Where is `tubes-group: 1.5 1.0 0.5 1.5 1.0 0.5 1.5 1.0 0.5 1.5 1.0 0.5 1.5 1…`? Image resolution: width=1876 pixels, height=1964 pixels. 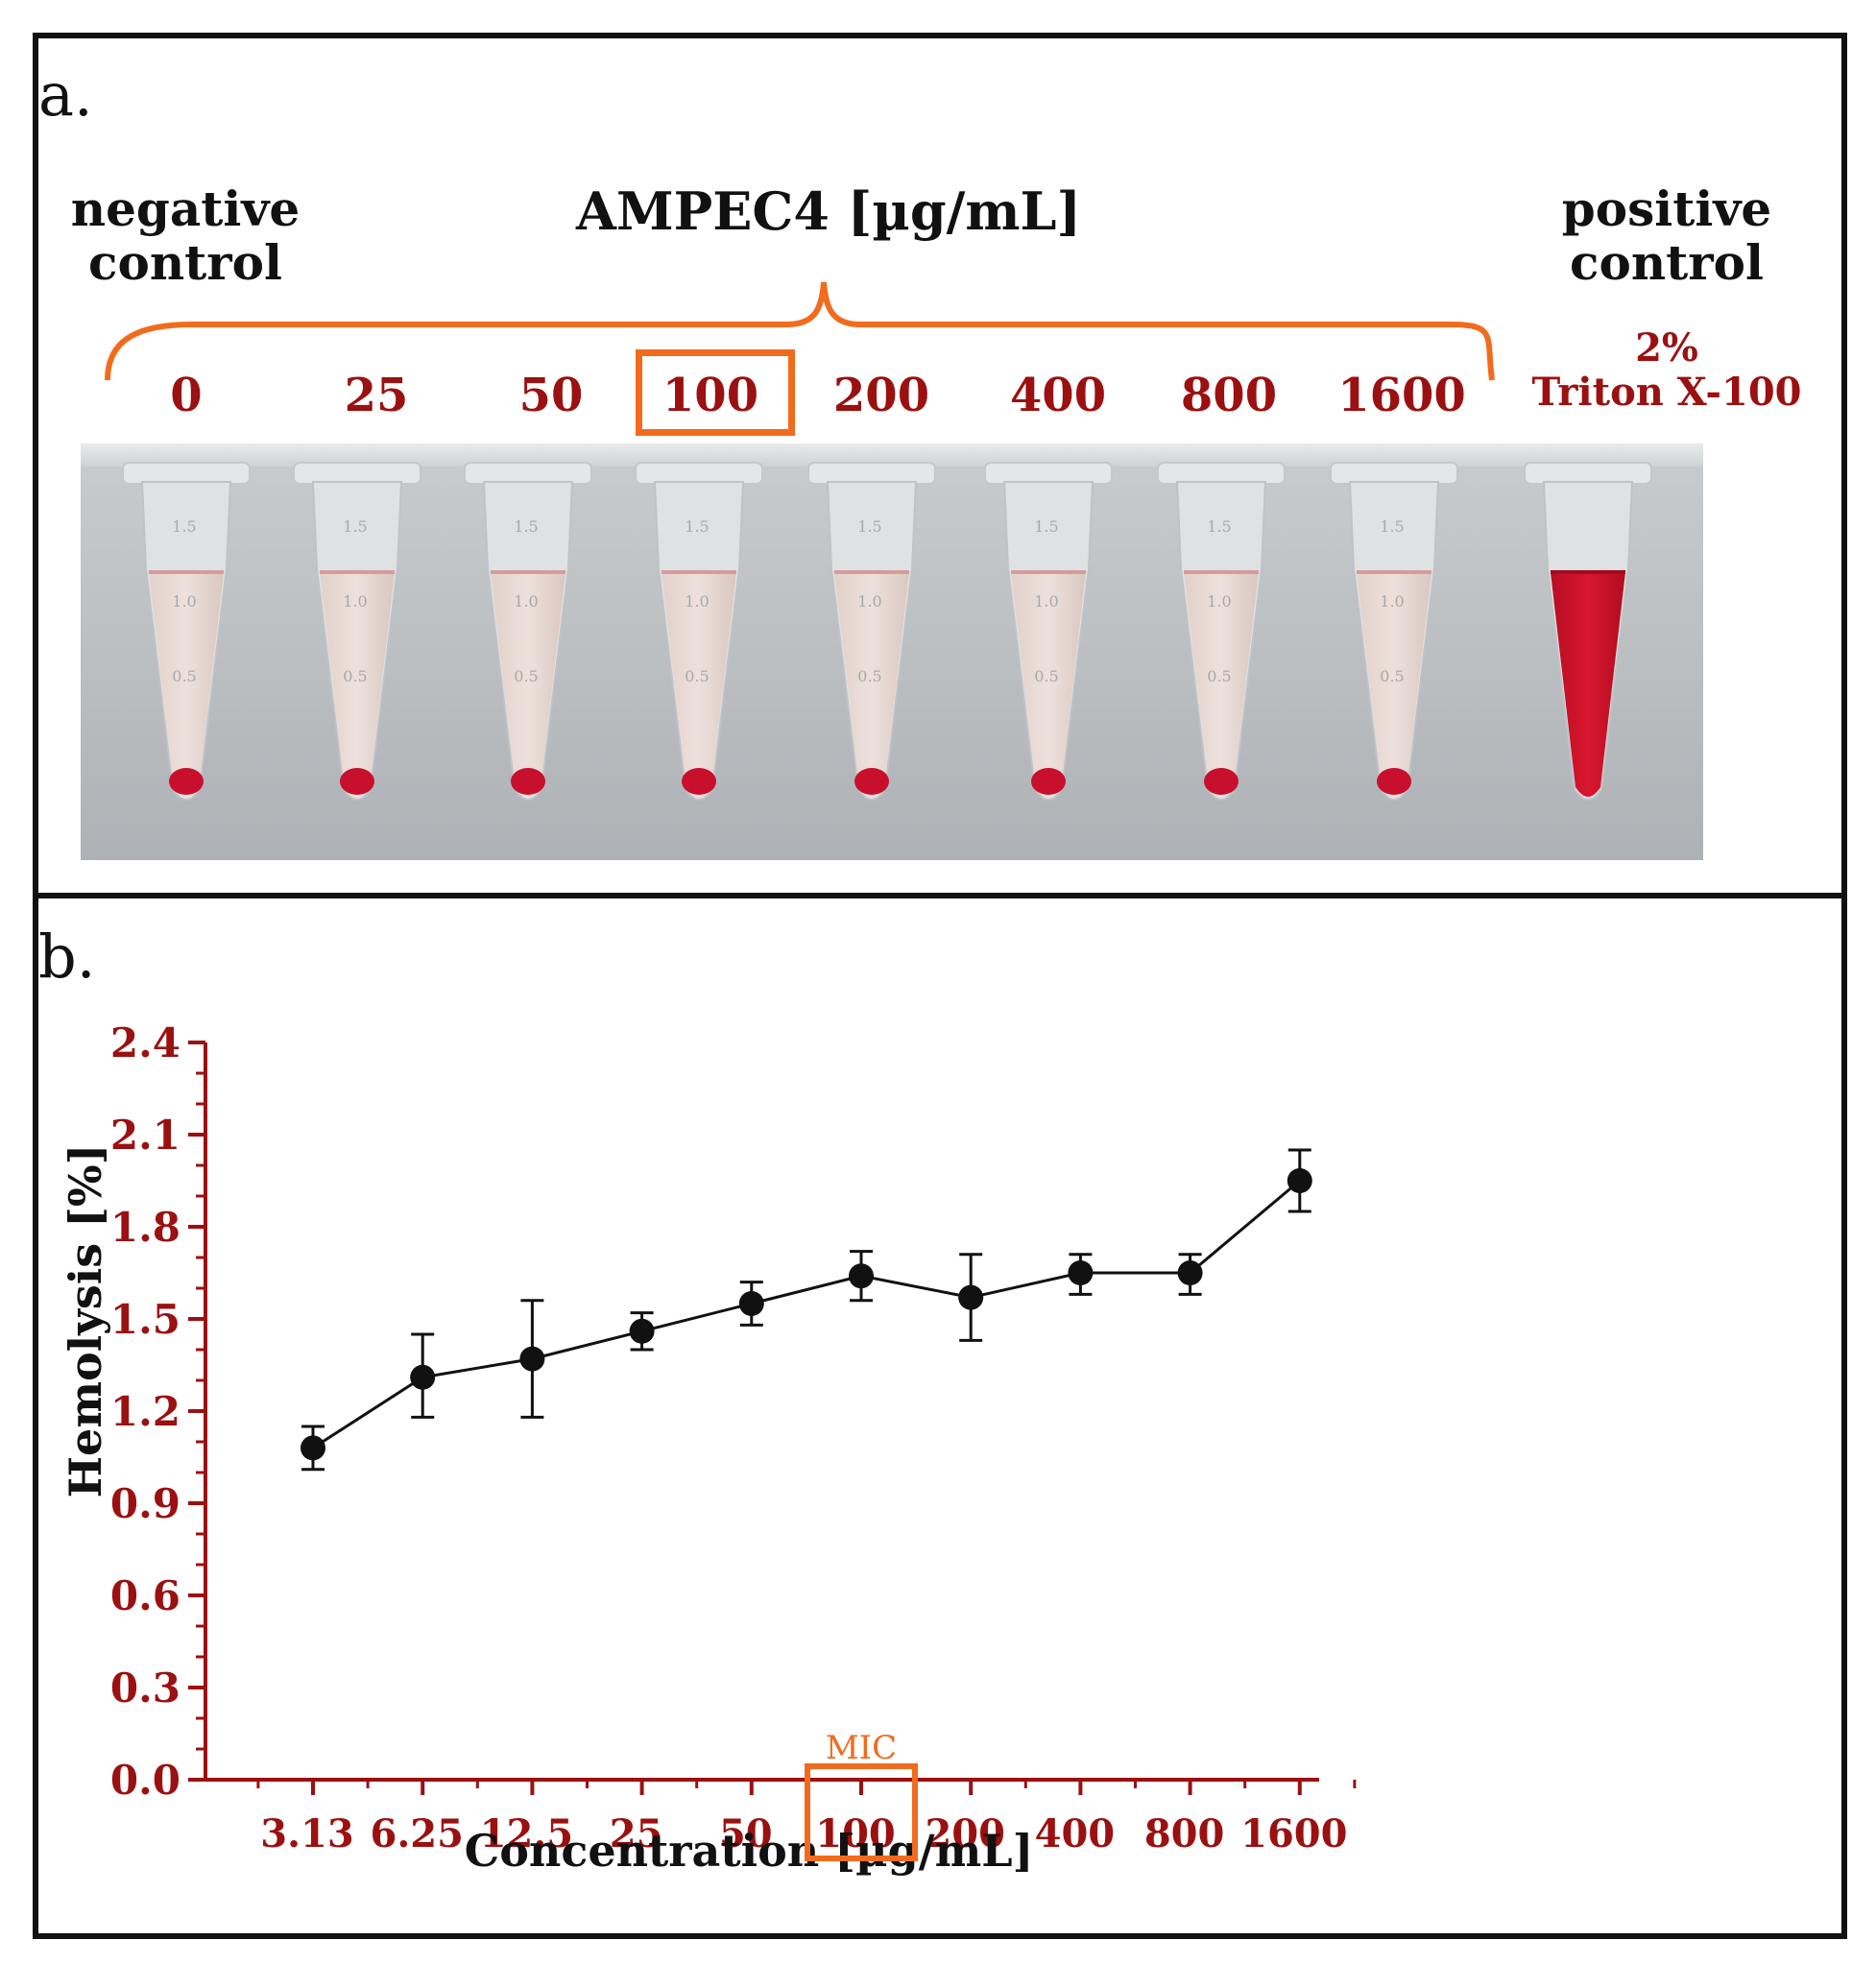
tubes-group: 1.5 1.0 0.5 1.5 1.0 0.5 1.5 1.0 0.5 1.5 1.0 0.5 1.5 1… is located at coordinates (887, 631).